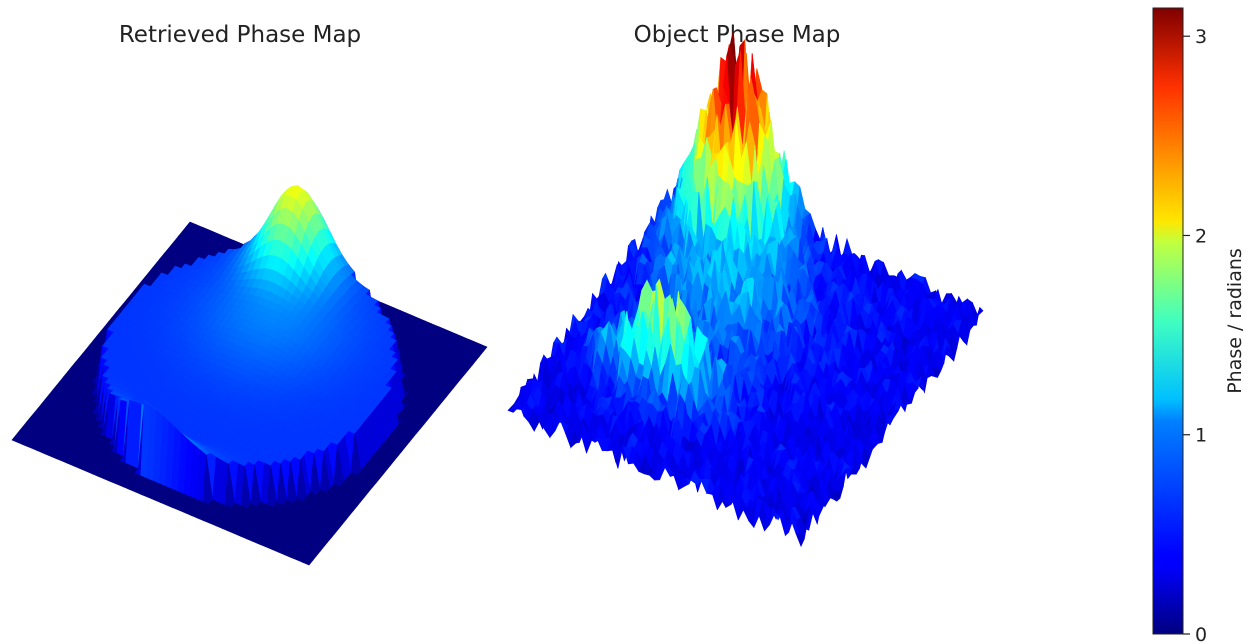 The width and height of the screenshot is (1248, 644). What do you see at coordinates (737, 35) in the screenshot?
I see `object-phase-title: Object Phase Map` at bounding box center [737, 35].